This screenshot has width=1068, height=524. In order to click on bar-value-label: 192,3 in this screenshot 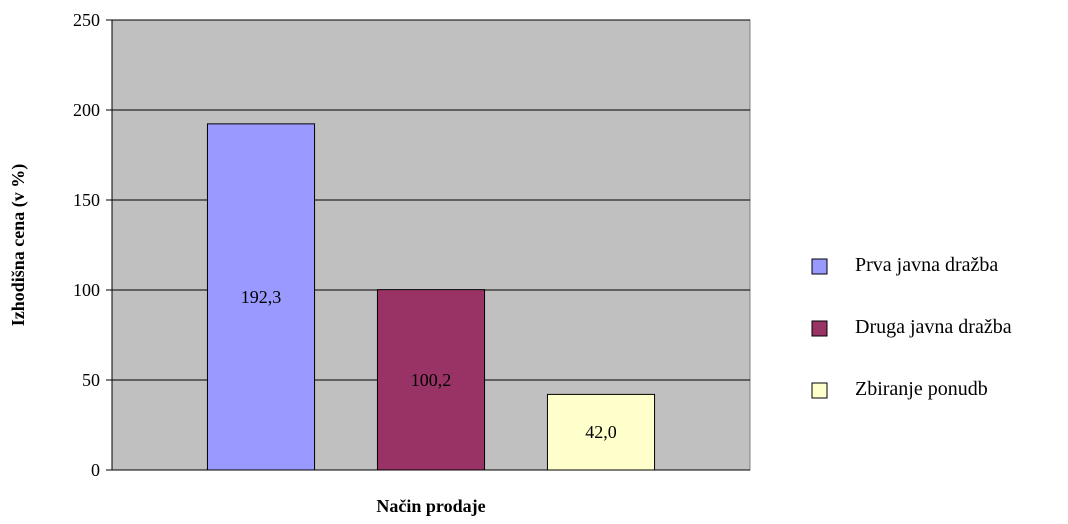, I will do `click(261, 297)`.